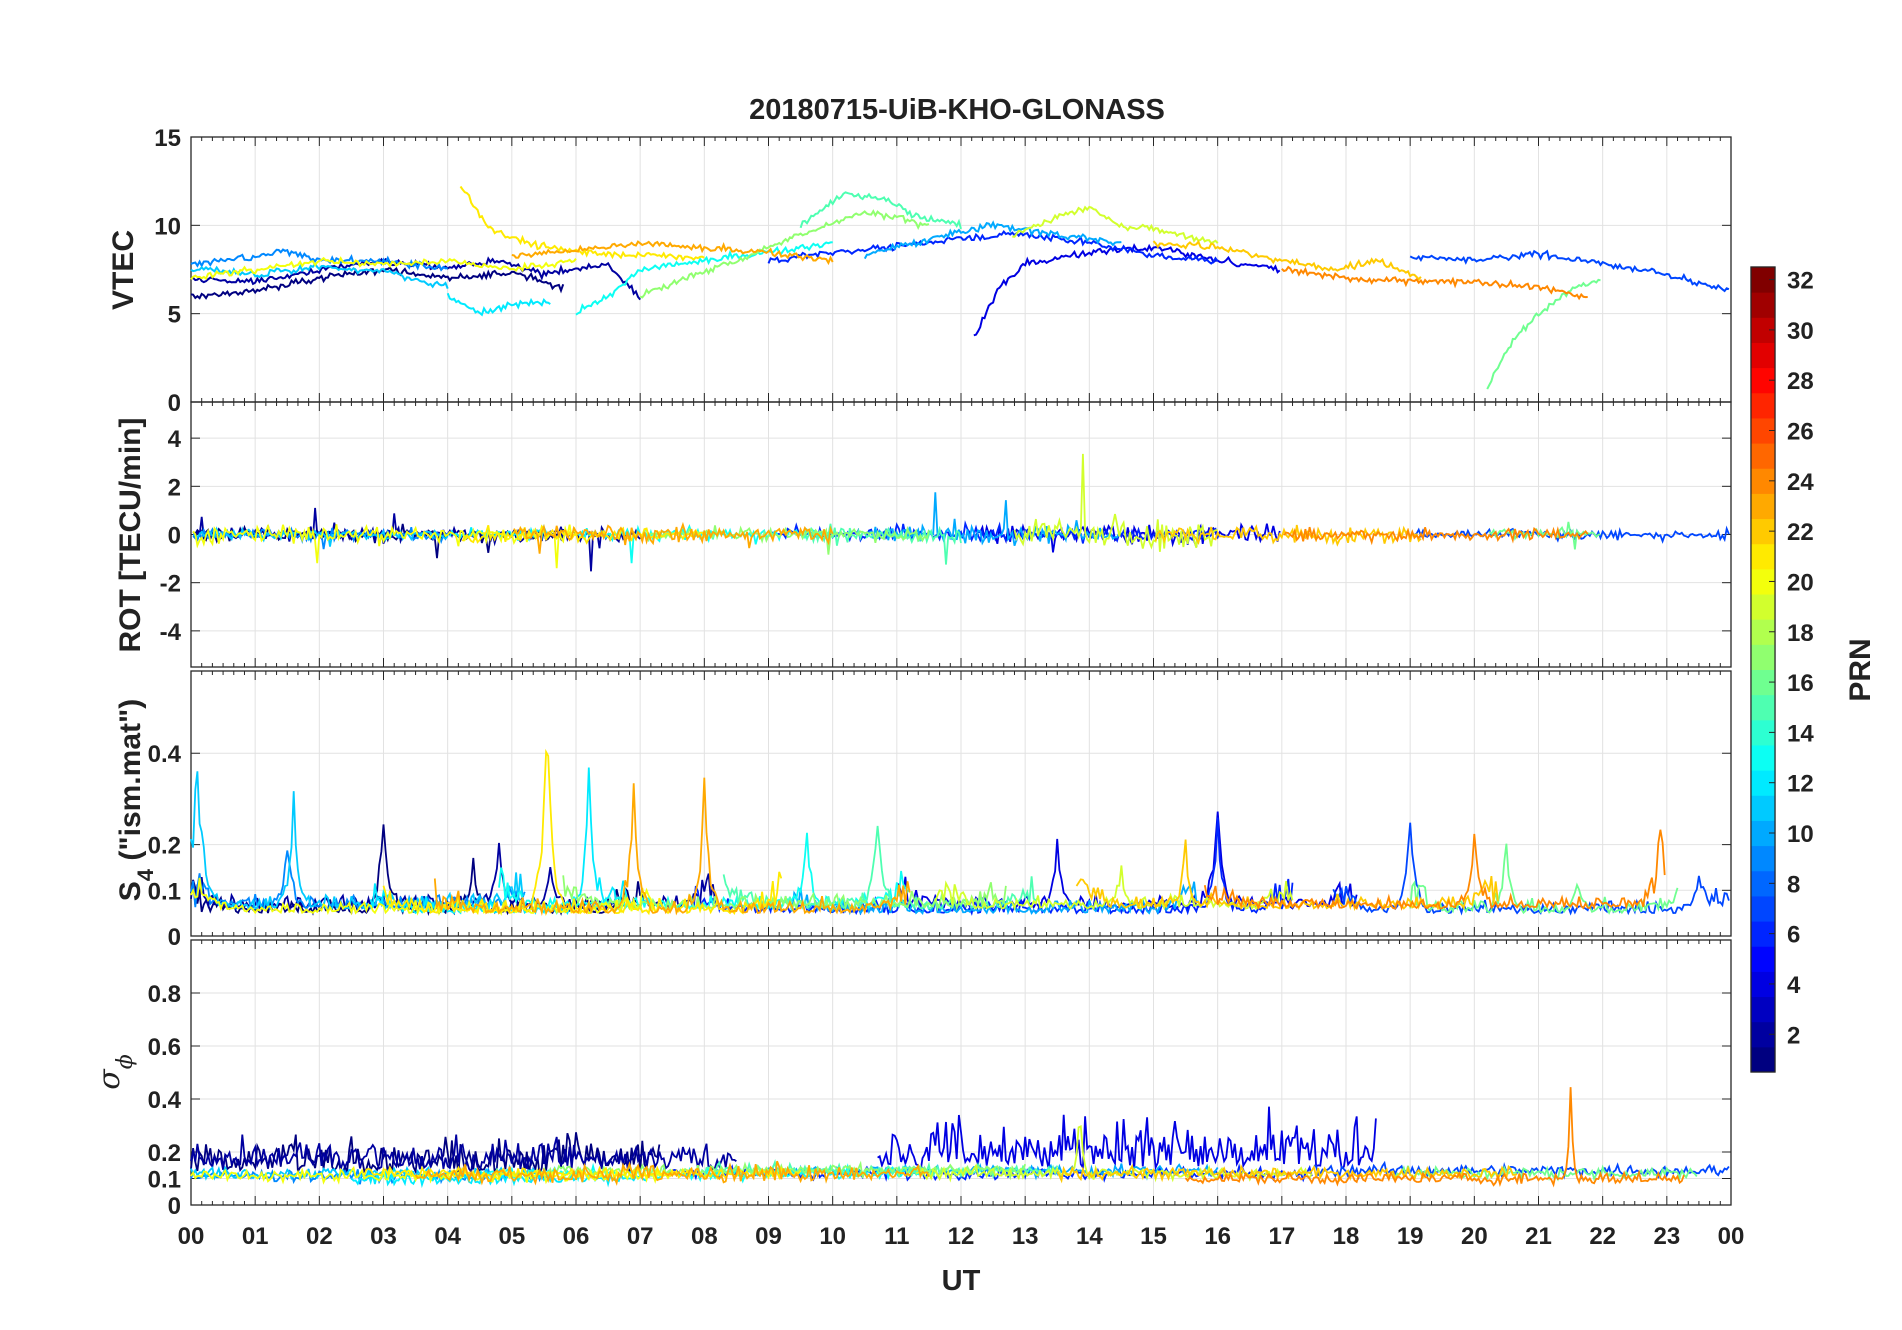  What do you see at coordinates (145, 874) in the screenshot?
I see `s4-ylabel-sub: 4` at bounding box center [145, 874].